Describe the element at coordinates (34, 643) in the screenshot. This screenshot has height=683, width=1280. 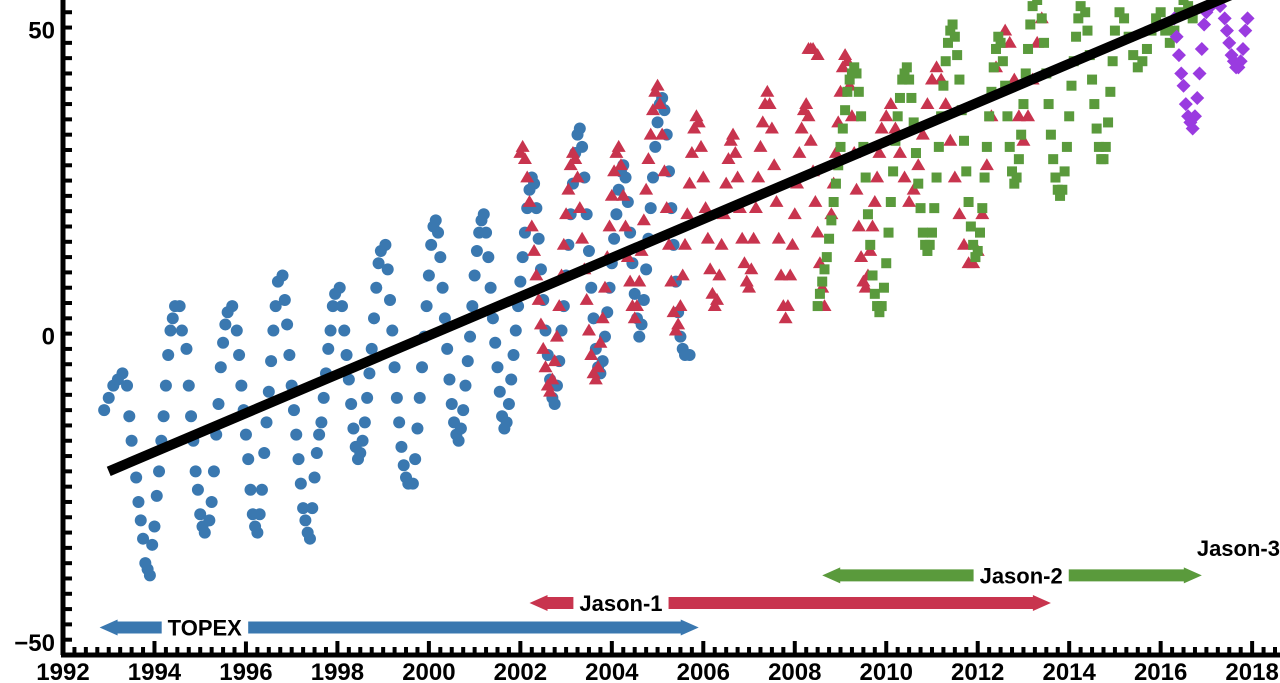
I see `y-tick-label: −50` at that location.